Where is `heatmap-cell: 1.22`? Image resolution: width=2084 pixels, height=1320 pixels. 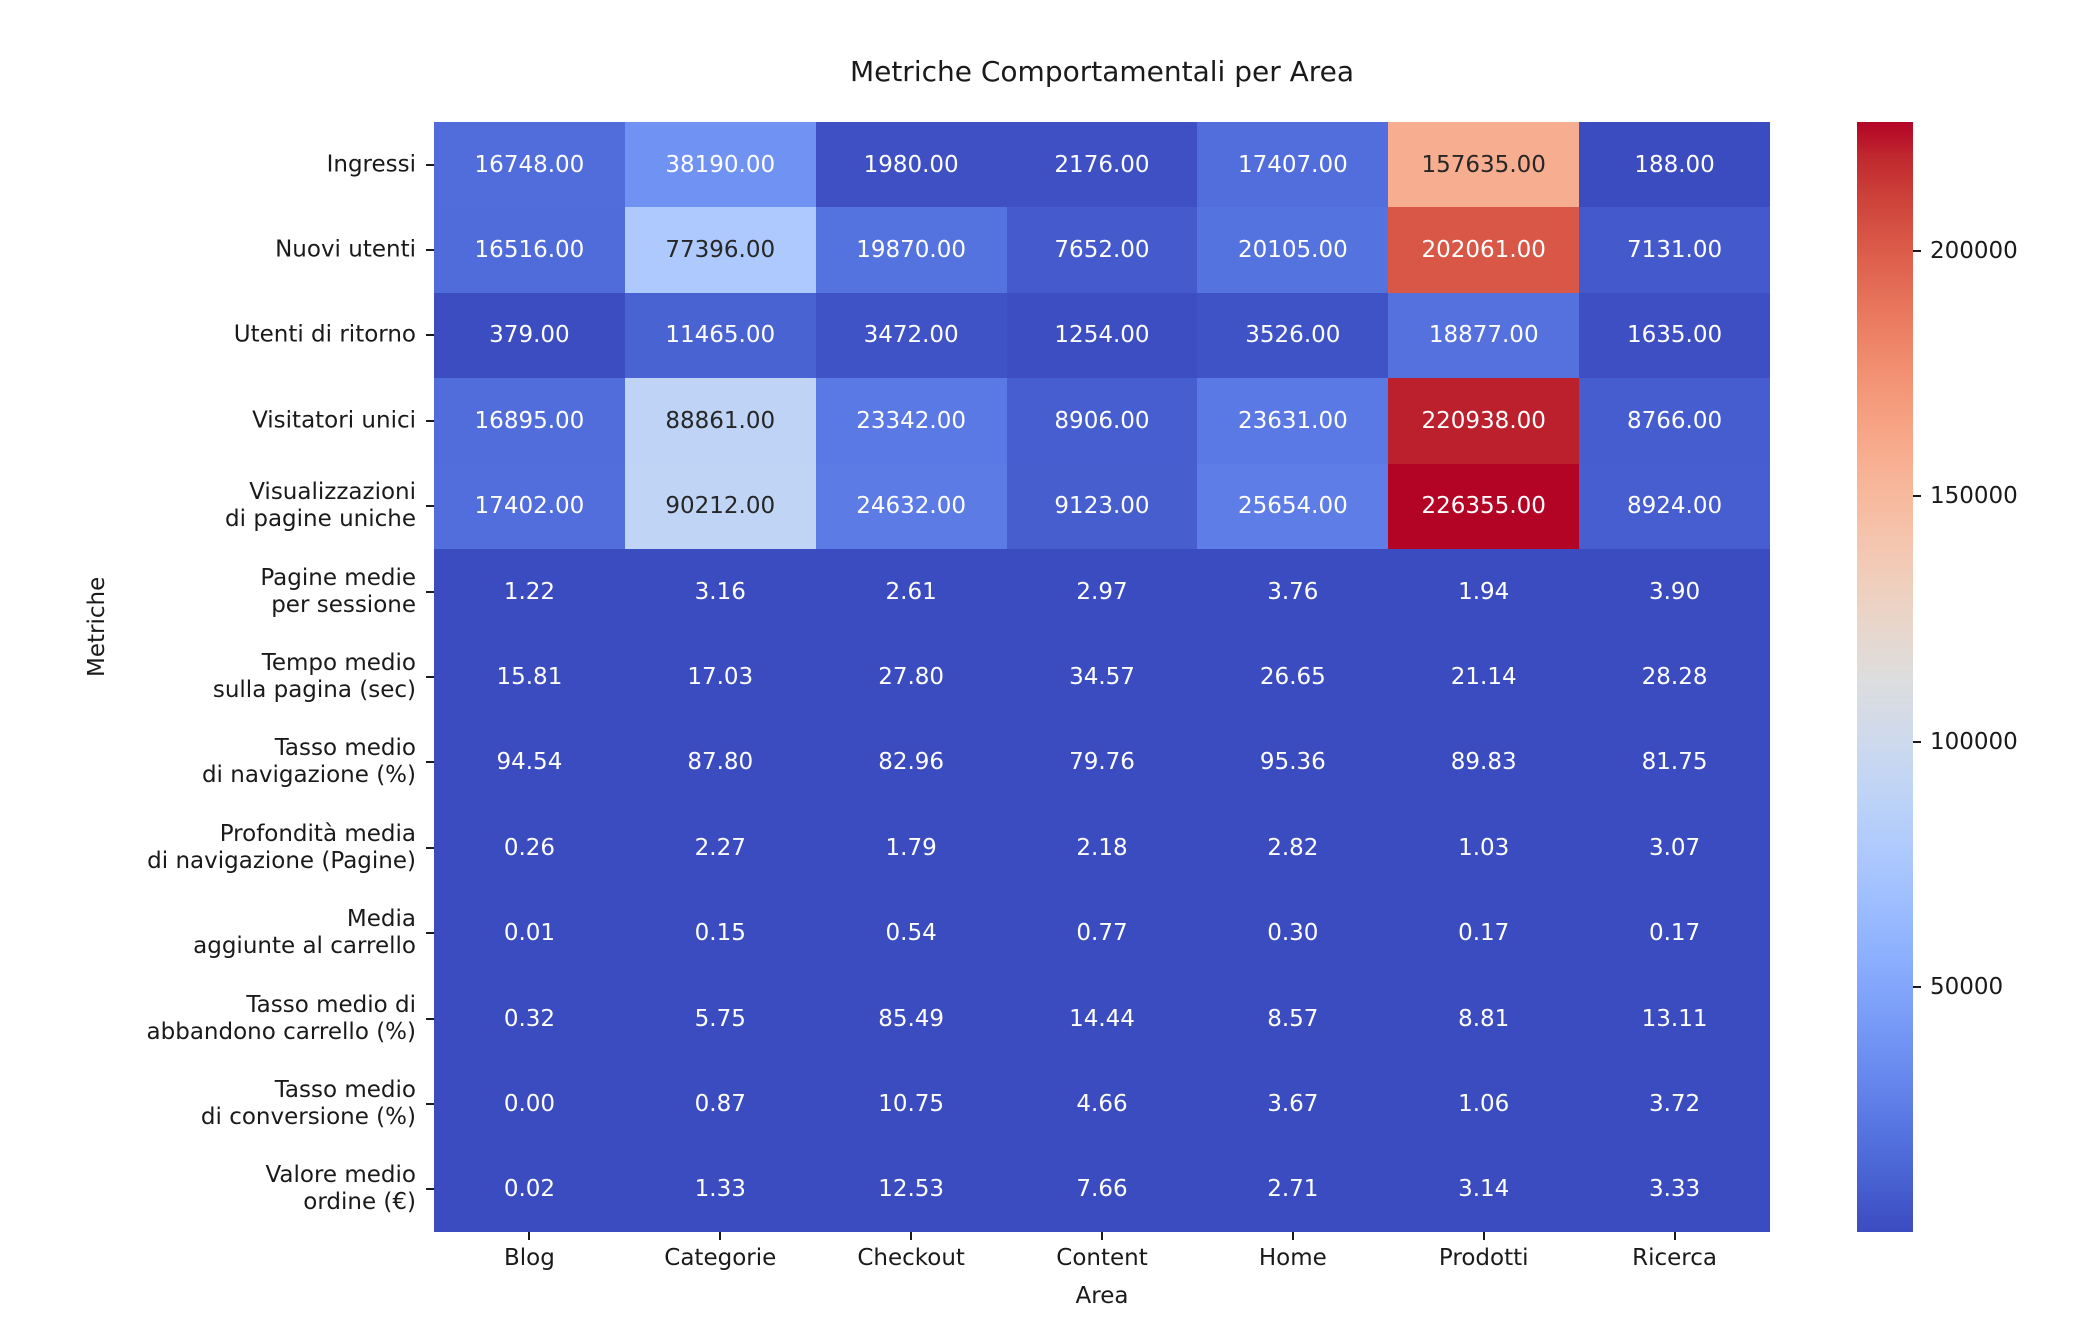
heatmap-cell: 1.22 is located at coordinates (529, 591).